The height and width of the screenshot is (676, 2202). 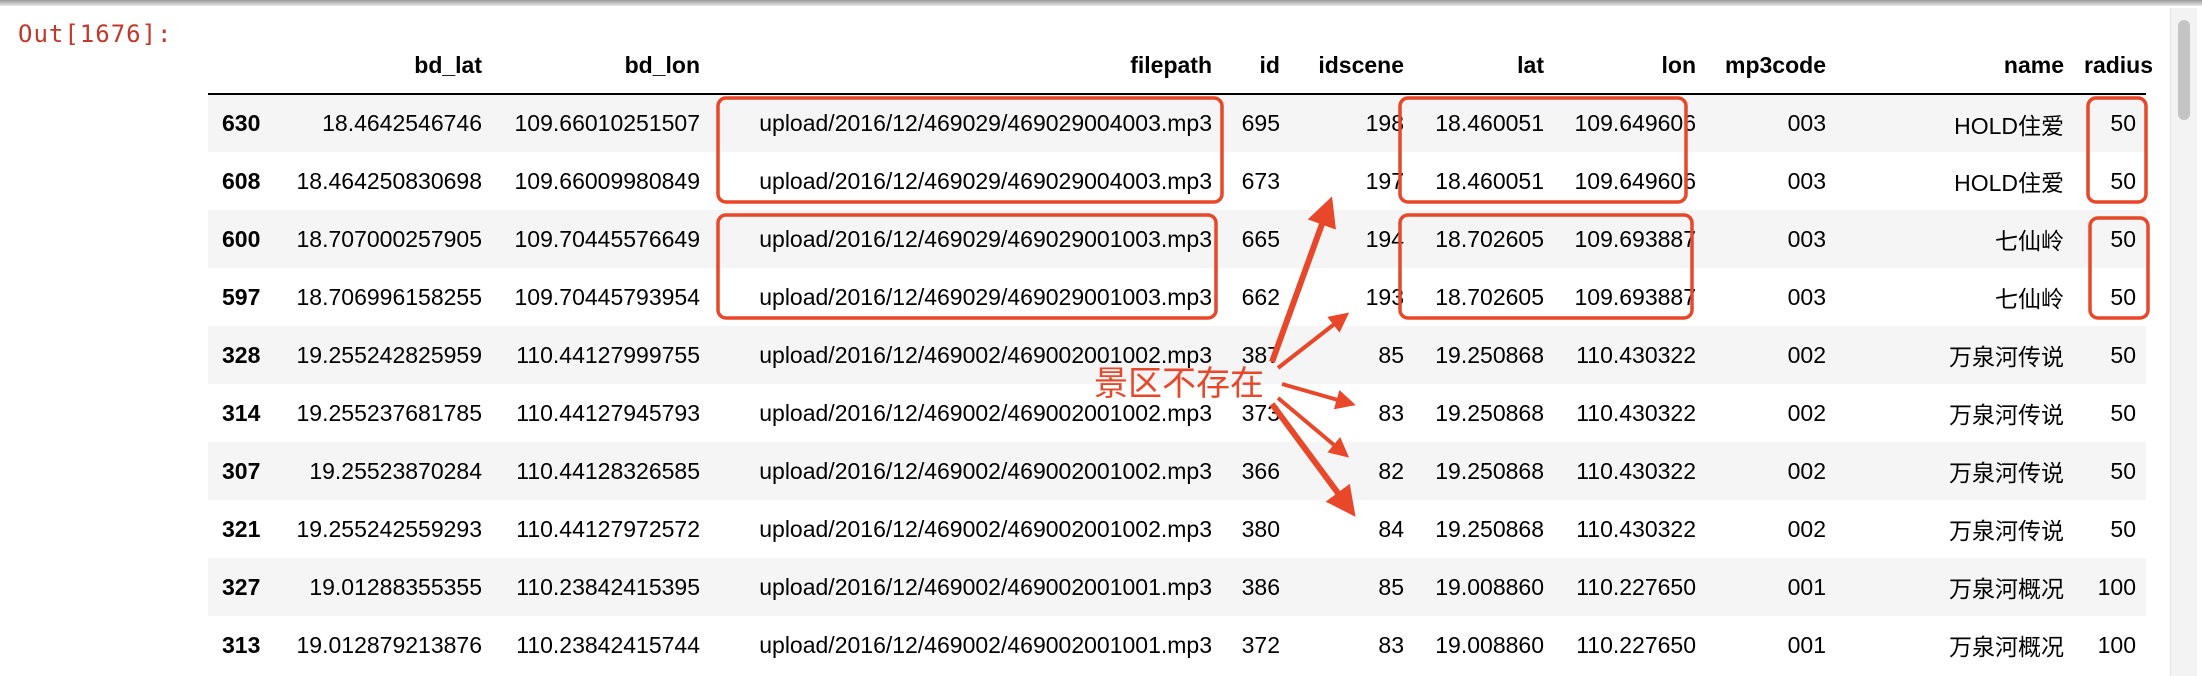 I want to click on cell-bd-lat: 18.4642546746, so click(x=402, y=123).